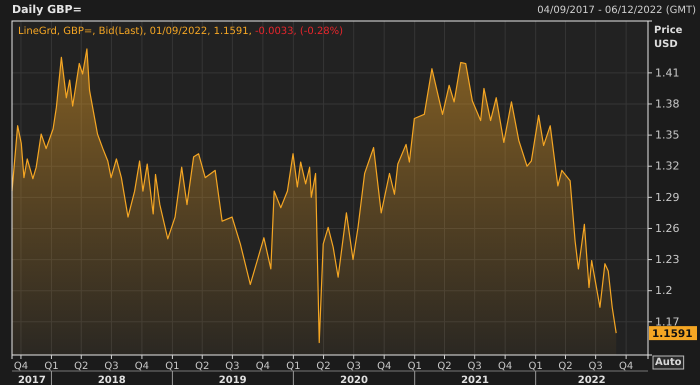 The width and height of the screenshot is (700, 385). What do you see at coordinates (667, 197) in the screenshot?
I see `y-tick-label: 1.29` at bounding box center [667, 197].